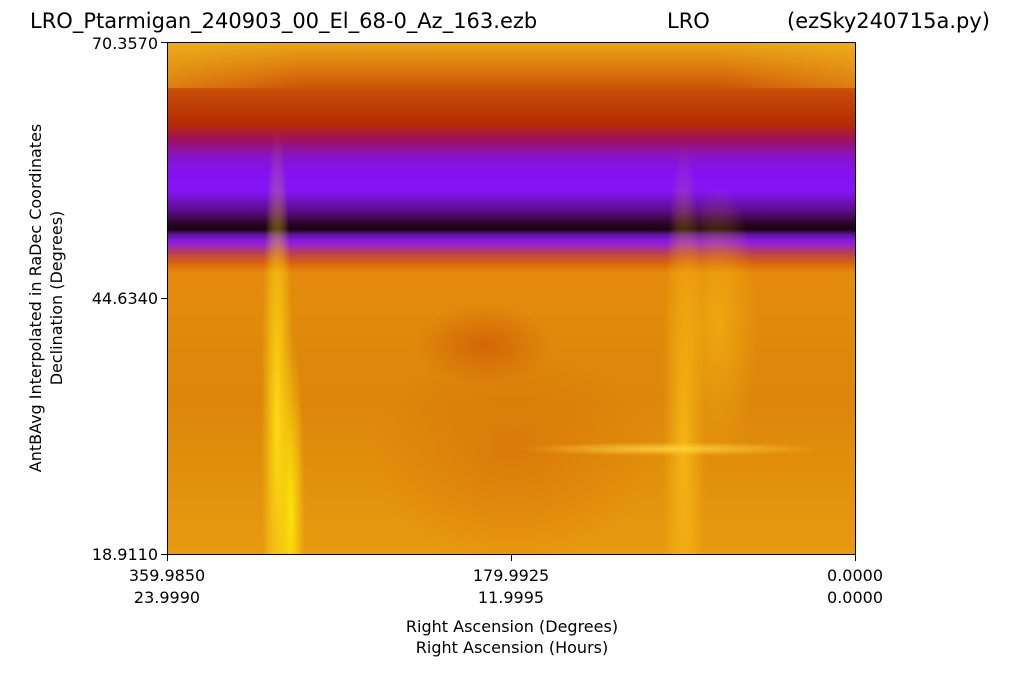  I want to click on x-tick-label-hours-right: 0.0000, so click(855, 597).